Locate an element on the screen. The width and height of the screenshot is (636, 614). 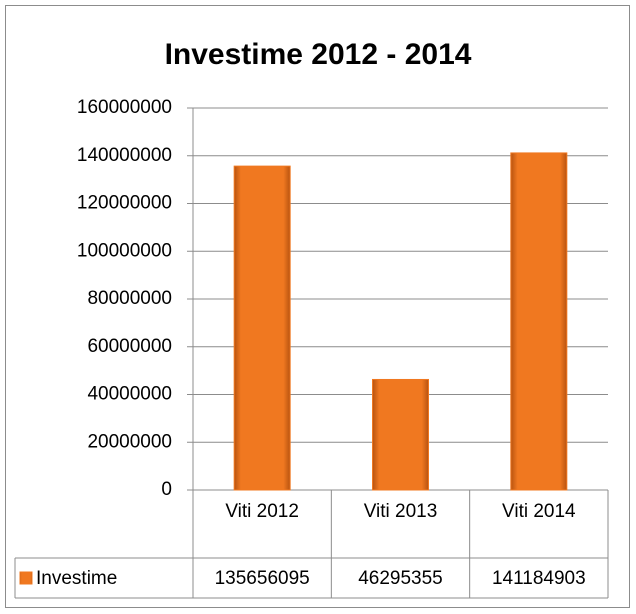
y-tick-label: 100000000 is located at coordinates (124, 250).